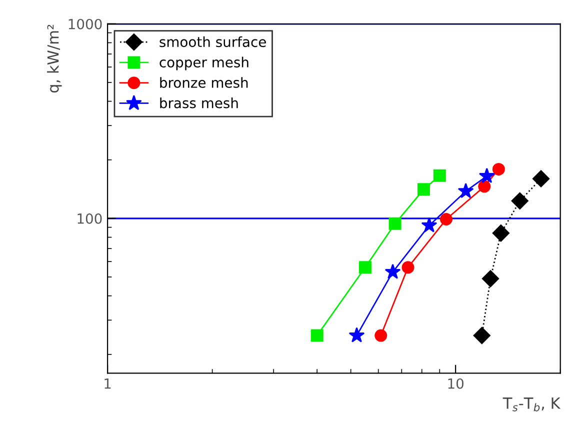 The height and width of the screenshot is (434, 566). I want to click on y-tick-label: 100, so click(90, 218).